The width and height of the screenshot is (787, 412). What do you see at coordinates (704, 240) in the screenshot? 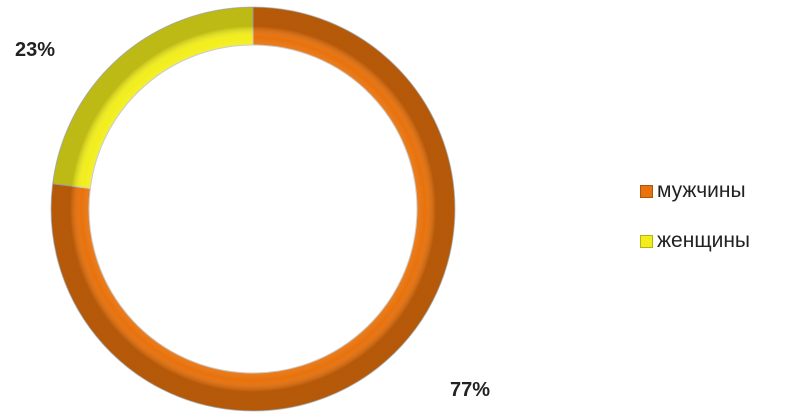
I see `legend-label-women: женщины` at bounding box center [704, 240].